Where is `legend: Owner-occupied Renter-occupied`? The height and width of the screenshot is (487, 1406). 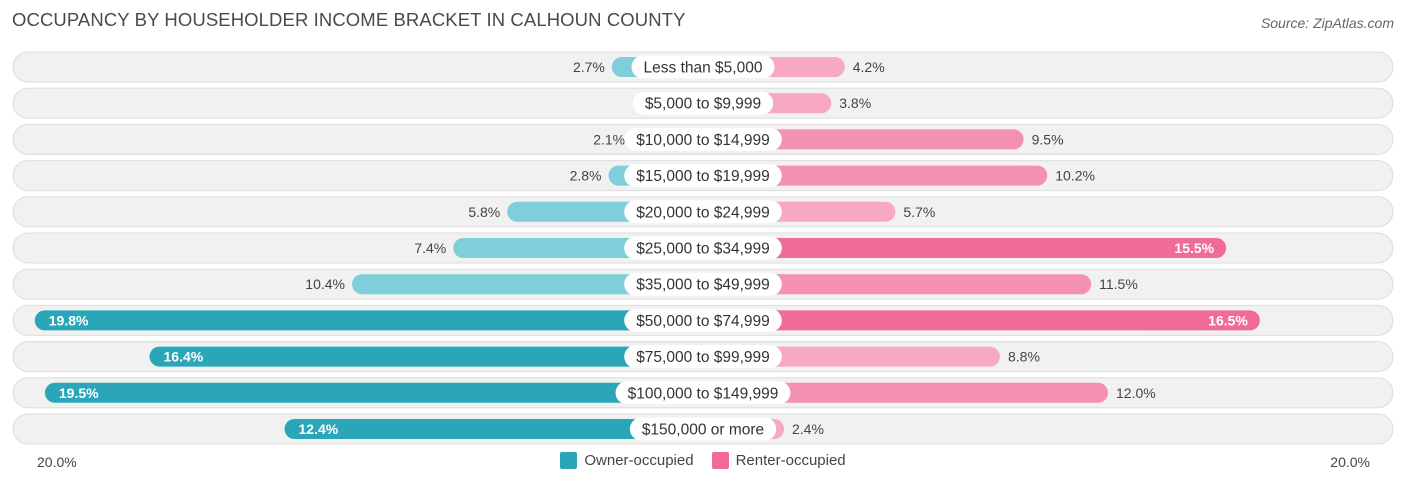 legend: Owner-occupied Renter-occupied is located at coordinates (703, 460).